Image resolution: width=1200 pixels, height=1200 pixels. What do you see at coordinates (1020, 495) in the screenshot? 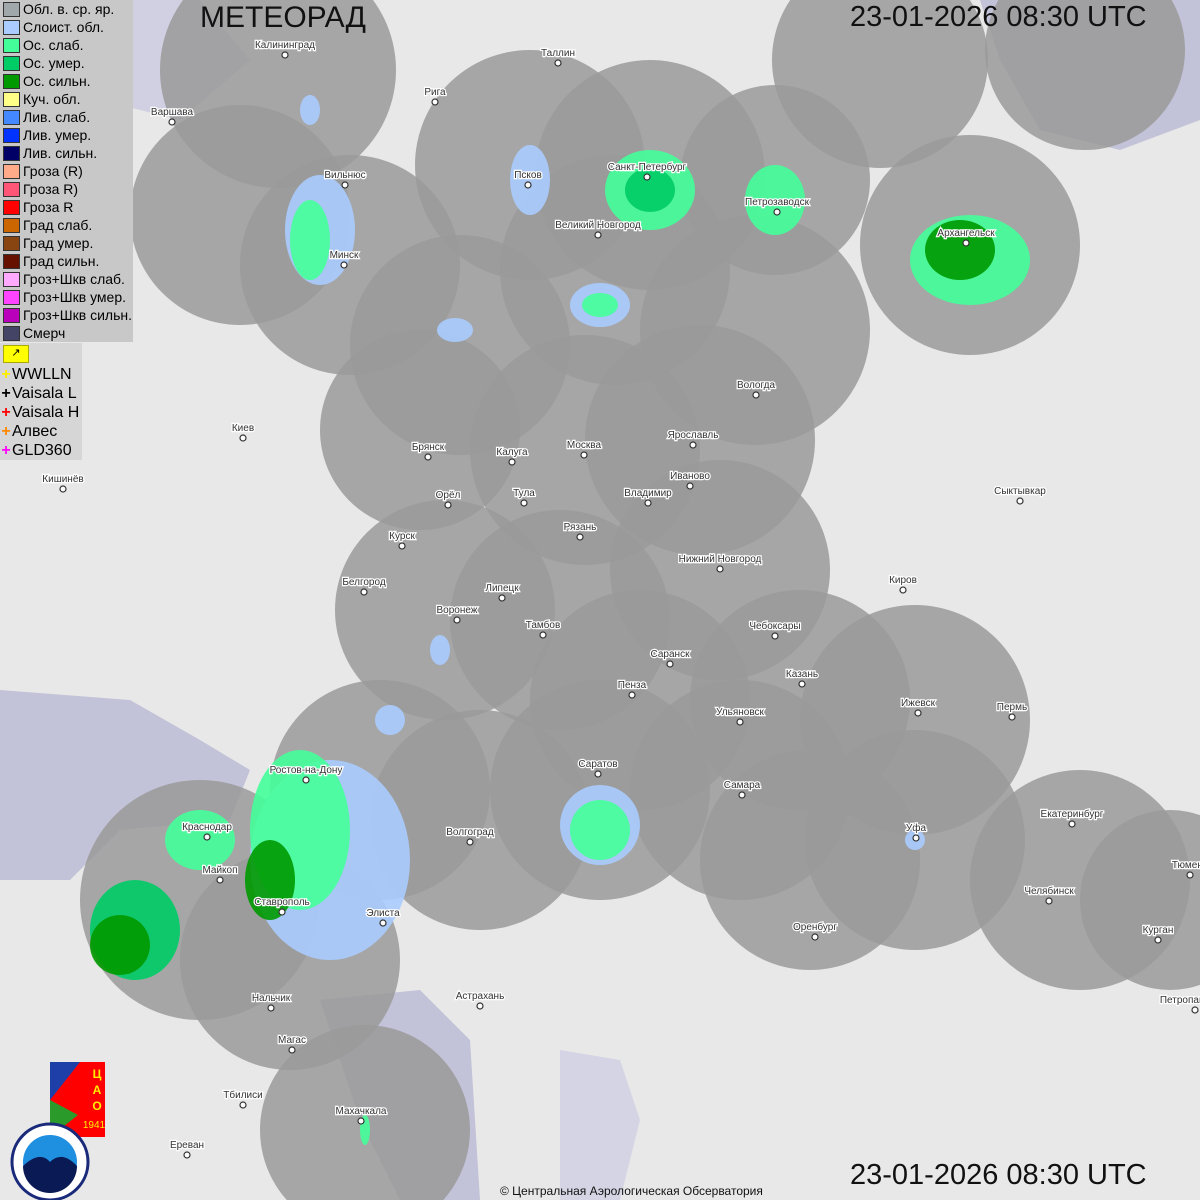
I see `city: Сыктывкар` at bounding box center [1020, 495].